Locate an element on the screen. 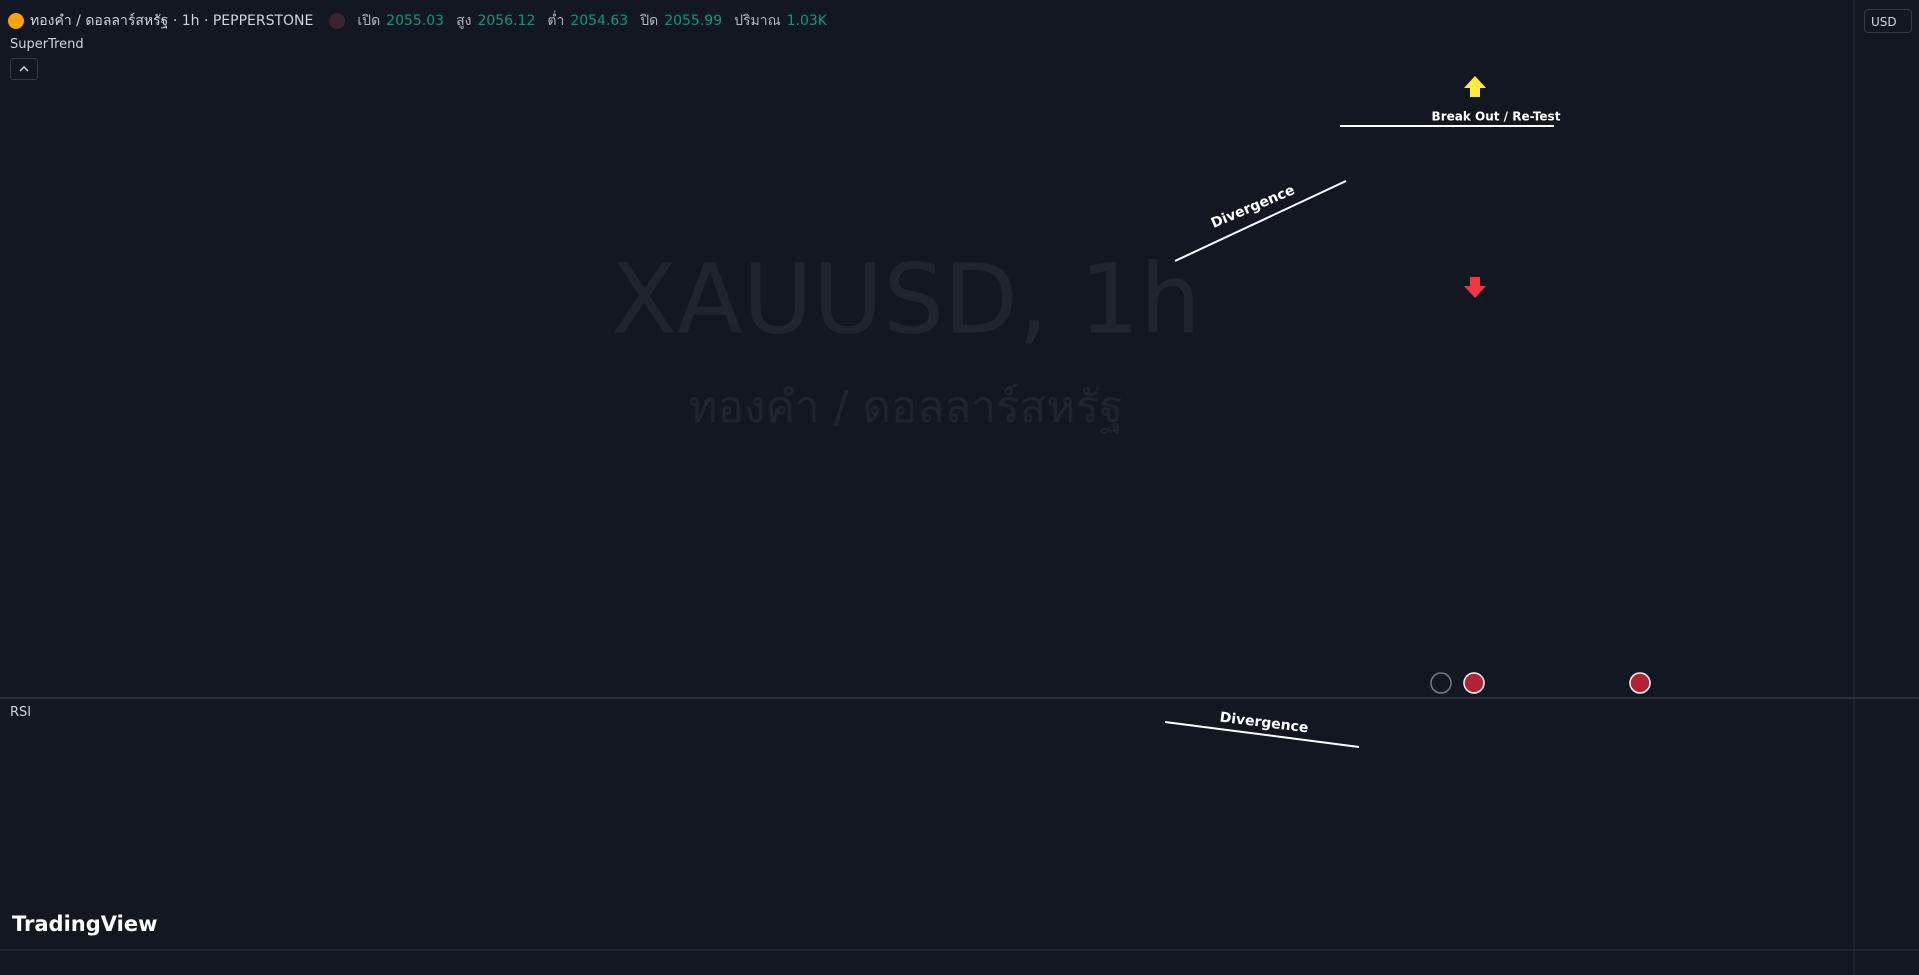 This screenshot has height=975, width=1919. high-label: สูง is located at coordinates (464, 21).